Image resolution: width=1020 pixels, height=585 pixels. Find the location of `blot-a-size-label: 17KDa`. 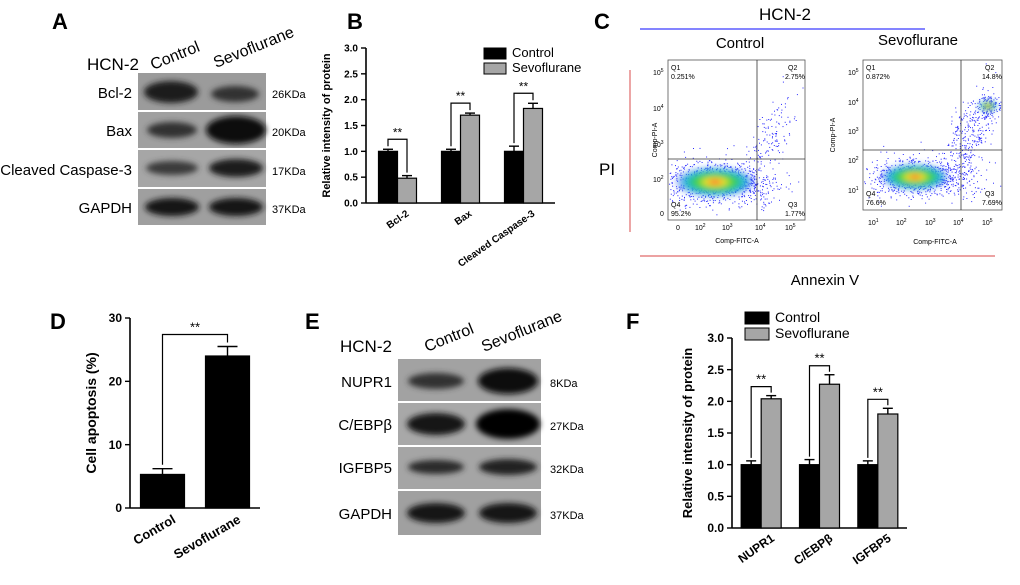

blot-a-size-label: 17KDa is located at coordinates (289, 172).